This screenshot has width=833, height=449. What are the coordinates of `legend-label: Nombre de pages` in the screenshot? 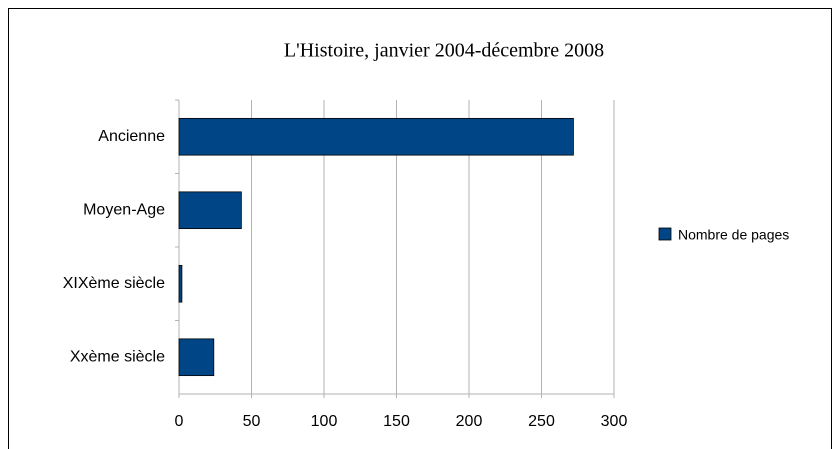 It's located at (733, 235).